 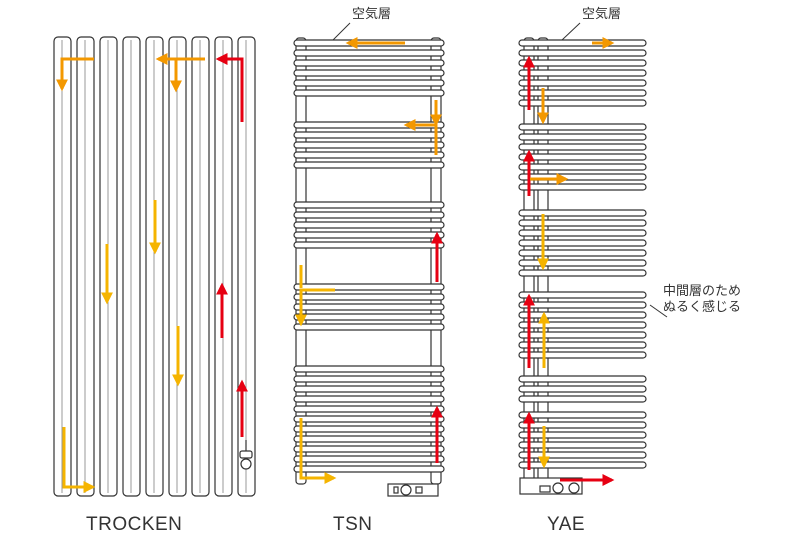 What do you see at coordinates (702, 291) in the screenshot?
I see `yae-middle-layer-line-1: 中間層のため` at bounding box center [702, 291].